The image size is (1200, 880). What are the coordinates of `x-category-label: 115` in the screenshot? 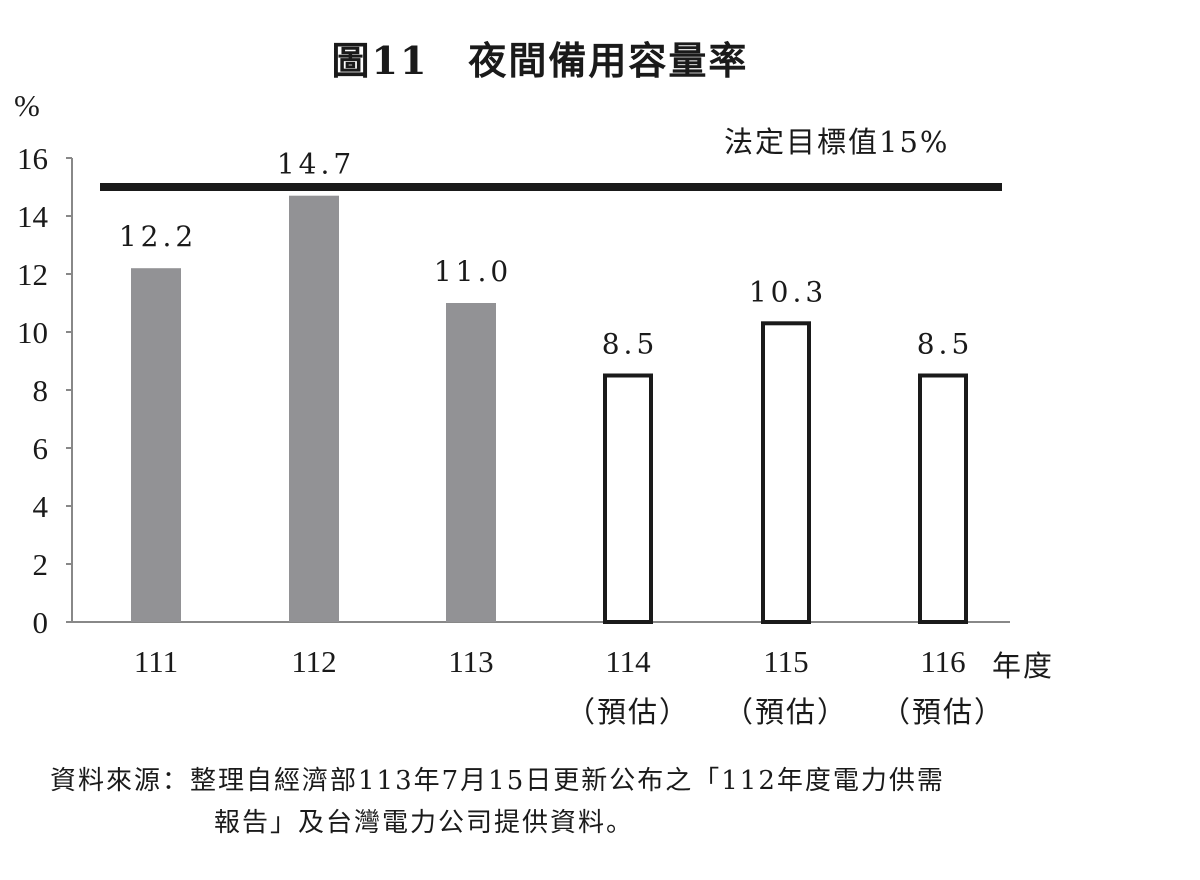 It's located at (785, 661).